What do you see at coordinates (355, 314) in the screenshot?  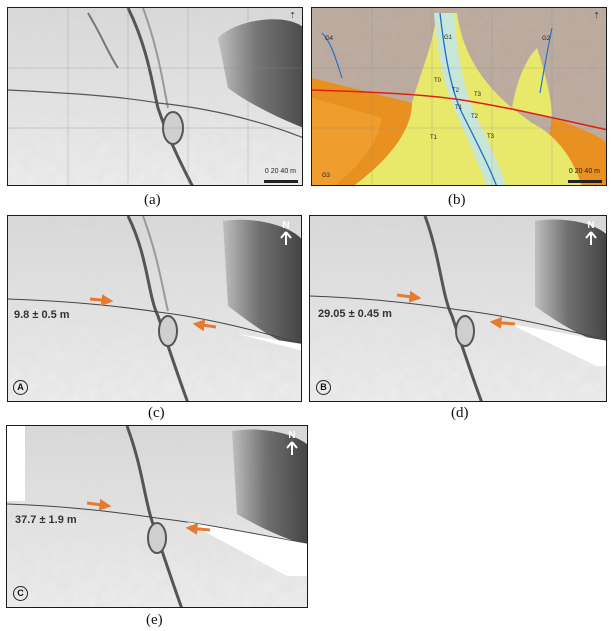 I see `offset-value-d: 29.05 ± 0.45 m` at bounding box center [355, 314].